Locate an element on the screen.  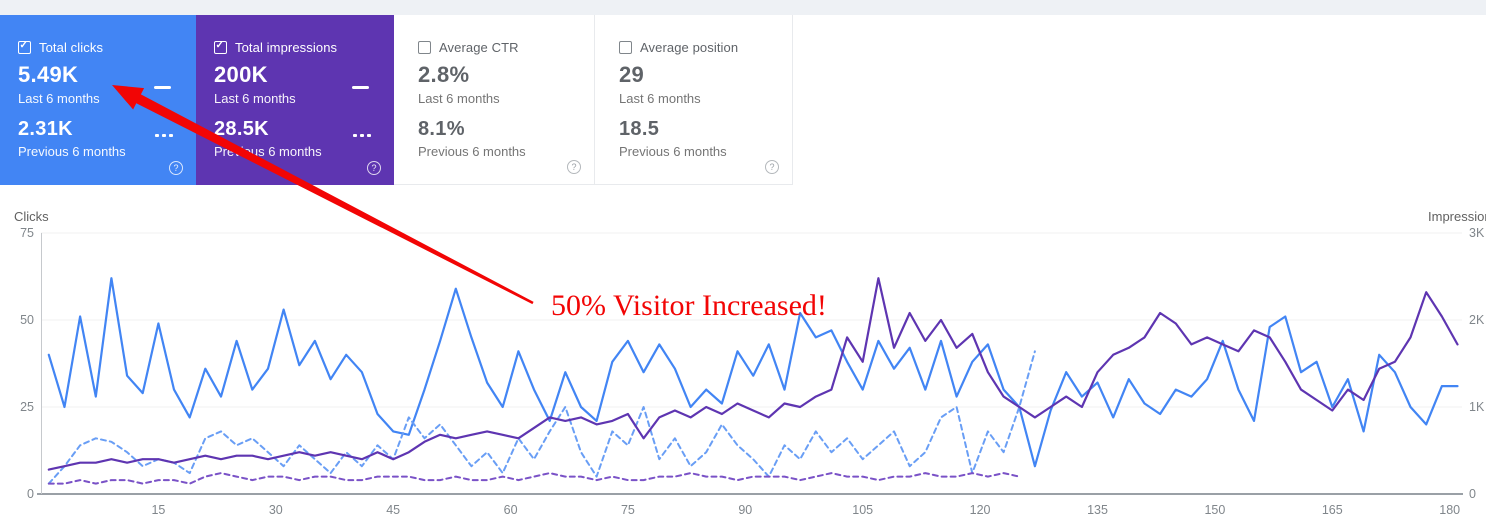
x-axis-tick-label: 165 is located at coordinates (1332, 510).